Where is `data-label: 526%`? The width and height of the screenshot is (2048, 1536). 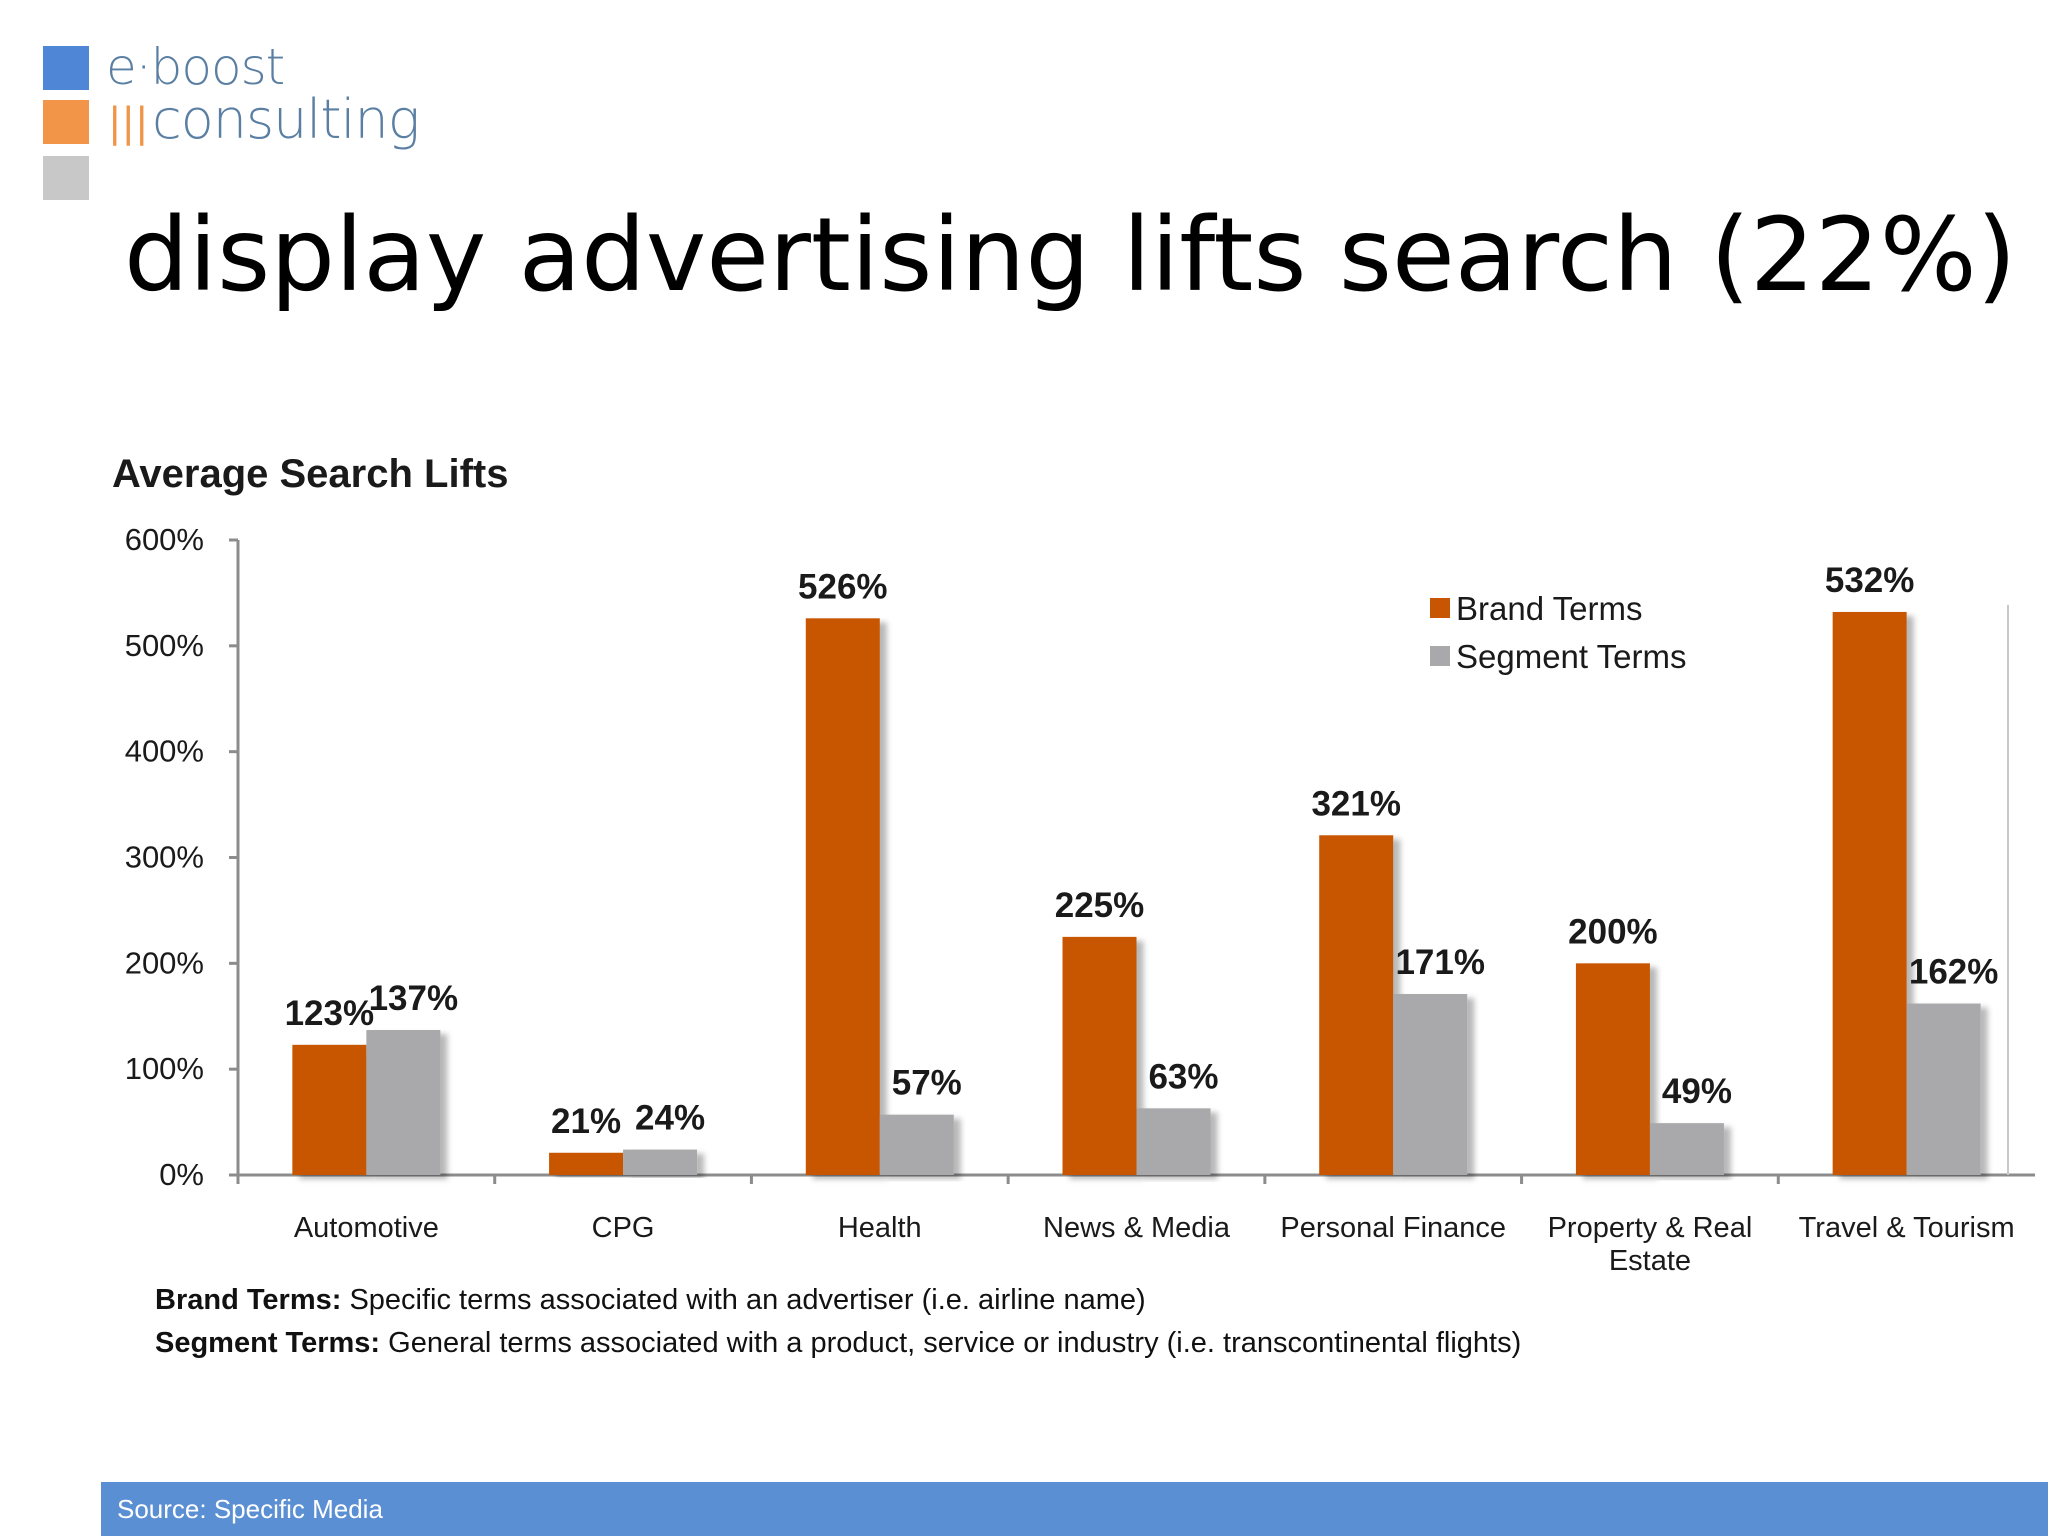 data-label: 526% is located at coordinates (843, 586).